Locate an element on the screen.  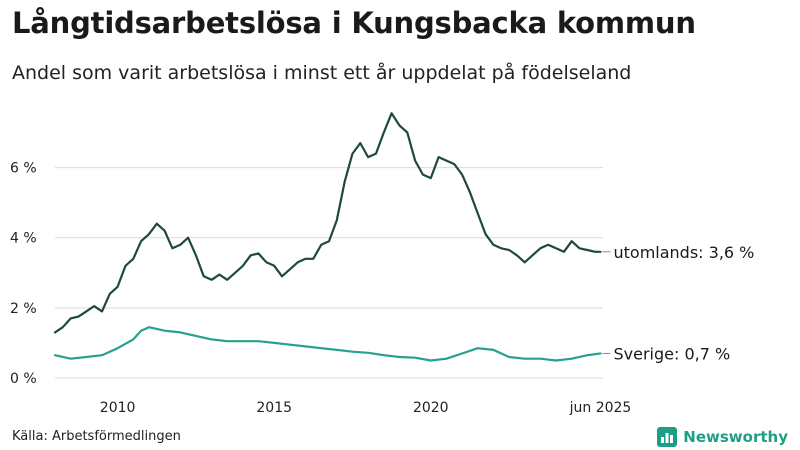
series-line-sverige is located at coordinates (327, 344).